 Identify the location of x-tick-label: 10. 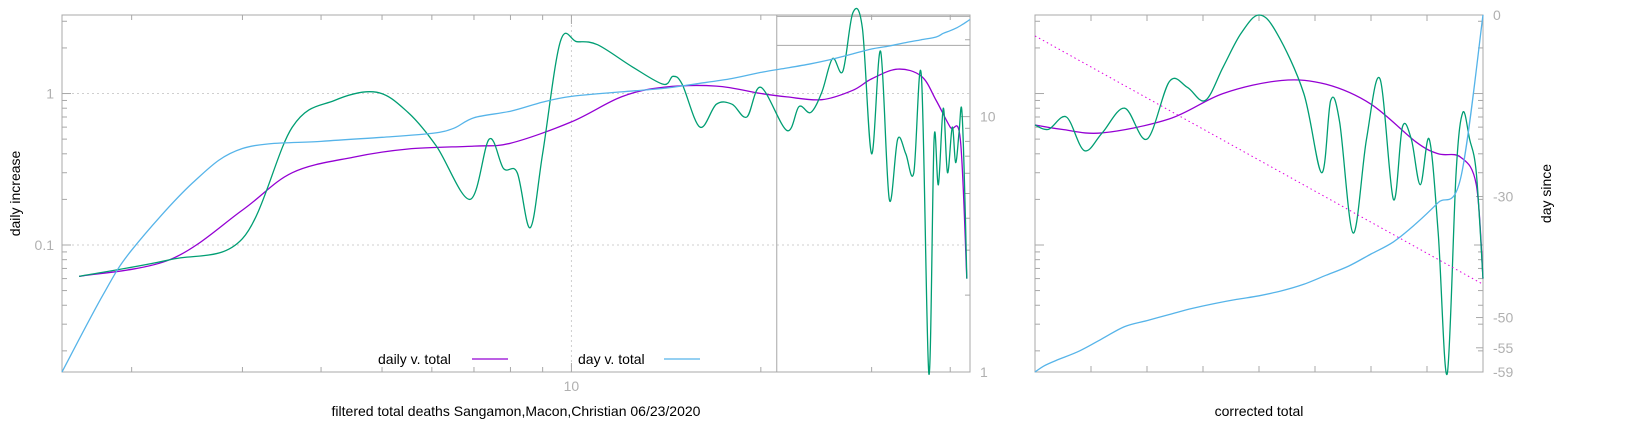
(572, 386).